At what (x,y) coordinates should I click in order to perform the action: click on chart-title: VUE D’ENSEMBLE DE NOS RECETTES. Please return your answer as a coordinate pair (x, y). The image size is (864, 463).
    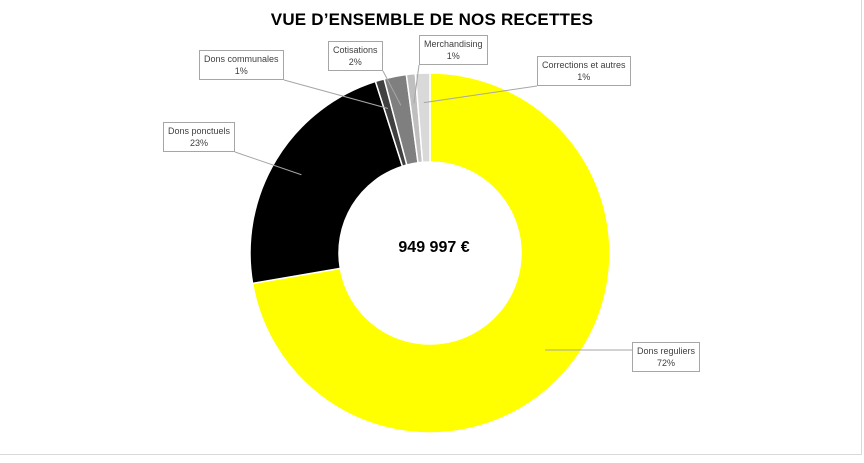
    Looking at the image, I should click on (432, 19).